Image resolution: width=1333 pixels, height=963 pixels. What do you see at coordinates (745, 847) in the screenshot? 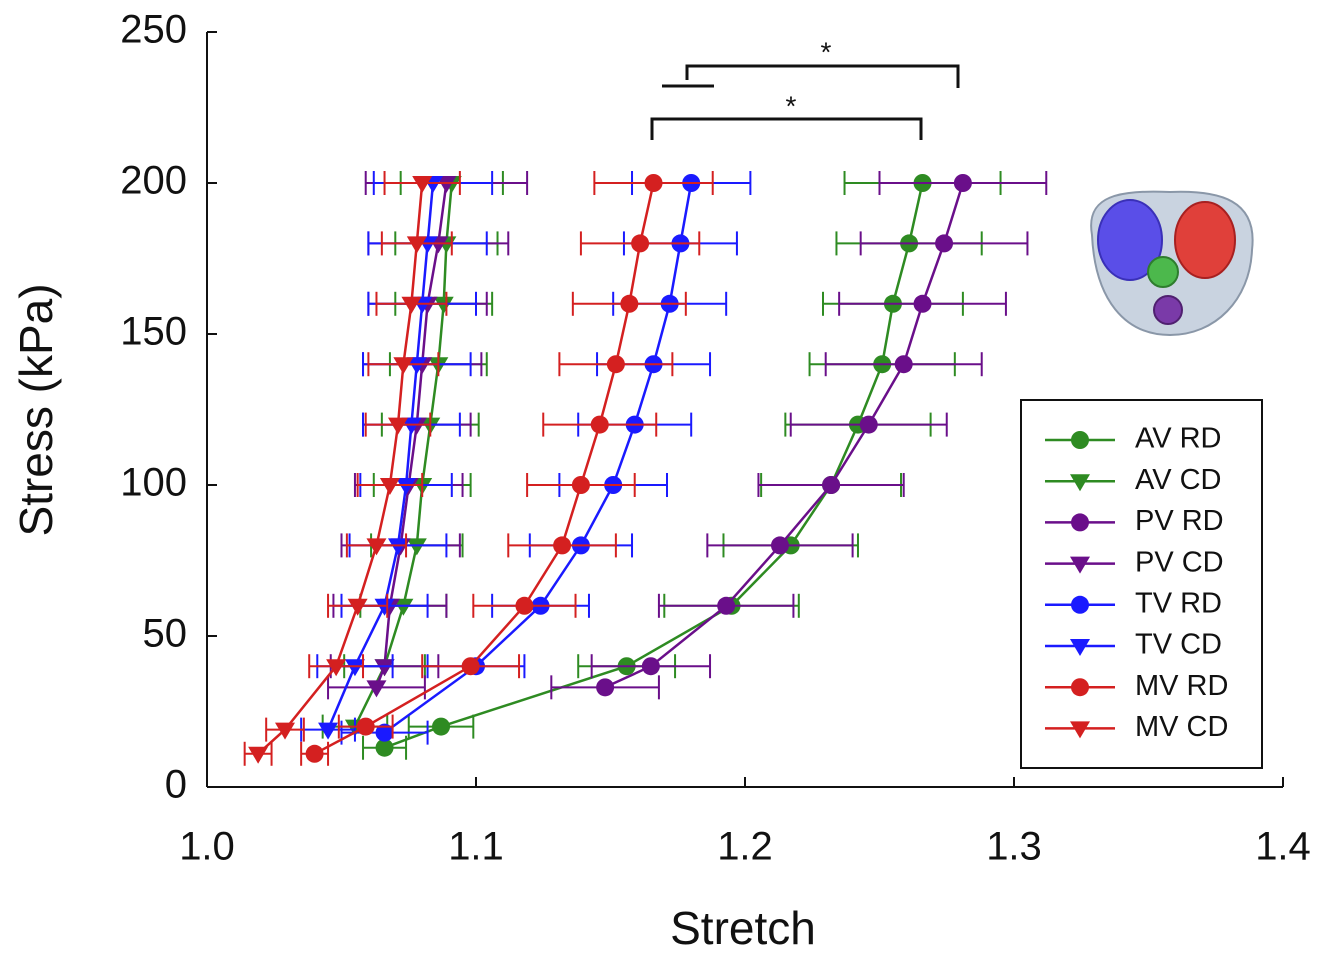
I see `x-tick-label: 1.2` at bounding box center [745, 847].